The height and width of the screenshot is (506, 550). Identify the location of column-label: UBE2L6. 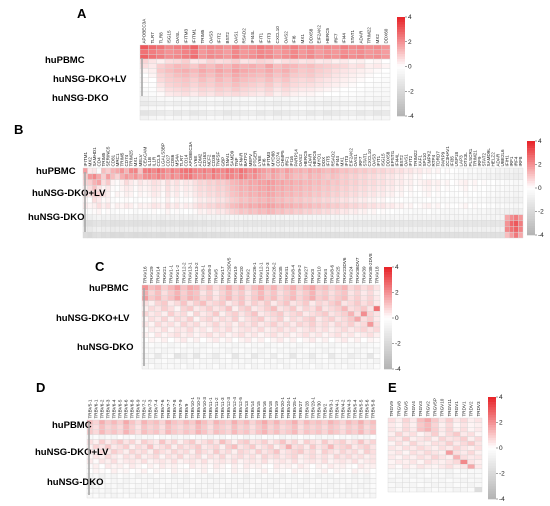
(502, 158).